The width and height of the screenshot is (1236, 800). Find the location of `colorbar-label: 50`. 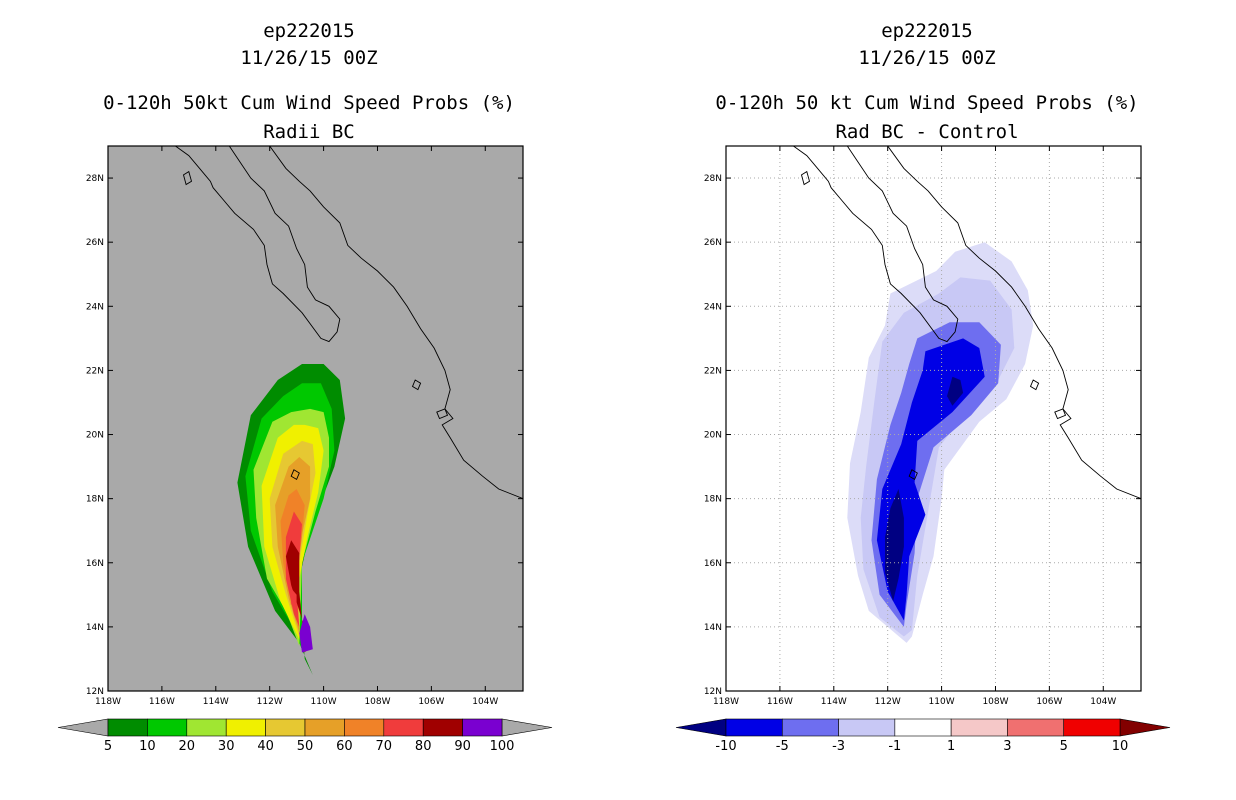

colorbar-label: 50 is located at coordinates (305, 746).